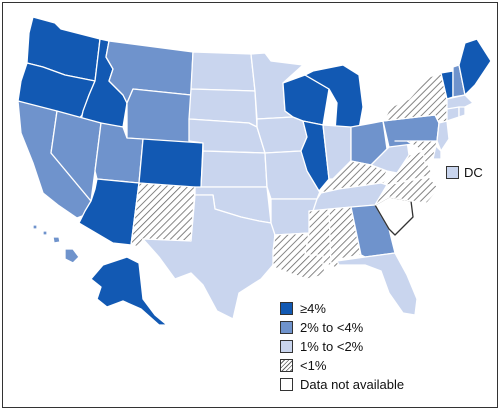 The image size is (502, 412). Describe the element at coordinates (234, 169) in the screenshot. I see `state-ks` at that location.